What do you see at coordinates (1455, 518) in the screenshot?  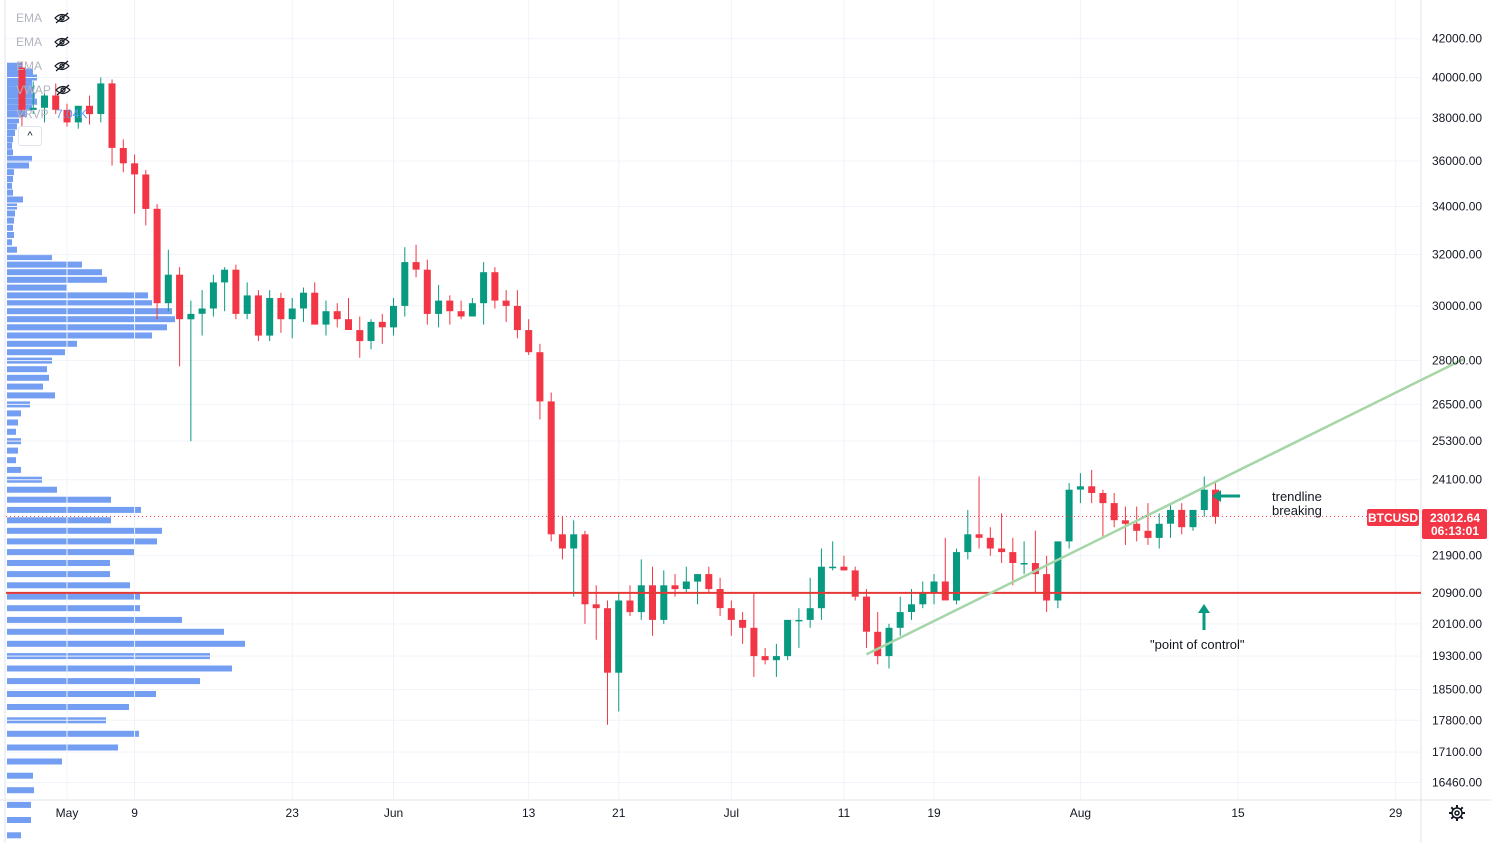 I see `last-price-value: 23012.64` at bounding box center [1455, 518].